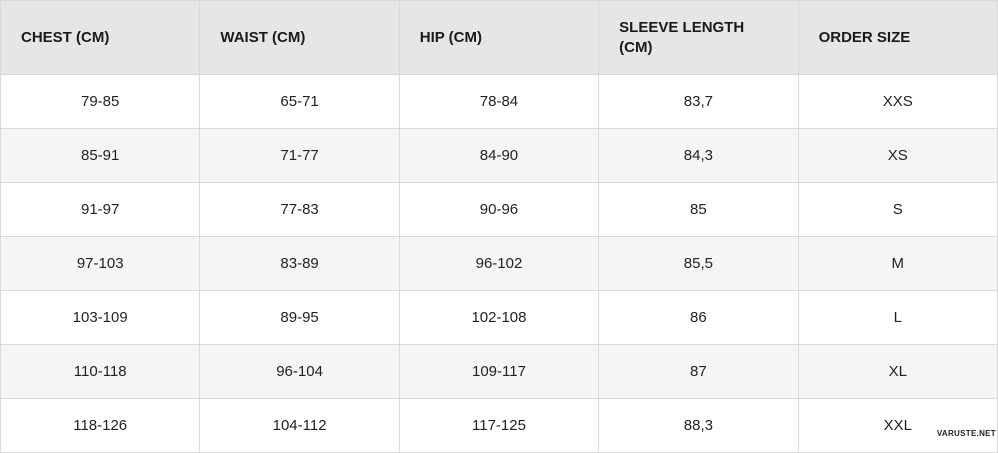  What do you see at coordinates (897, 209) in the screenshot?
I see `table-cell: S` at bounding box center [897, 209].